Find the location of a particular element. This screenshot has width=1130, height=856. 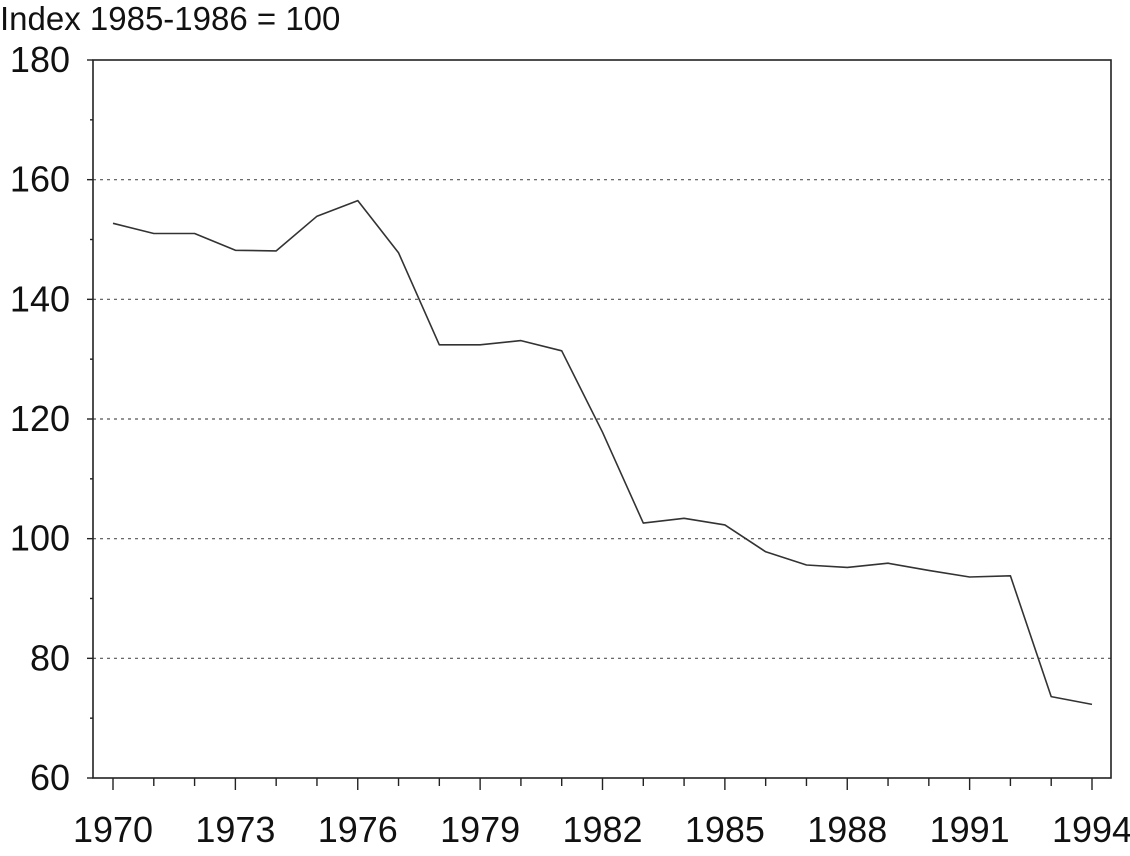

y-tick-label-160: 160 is located at coordinates (40, 179).